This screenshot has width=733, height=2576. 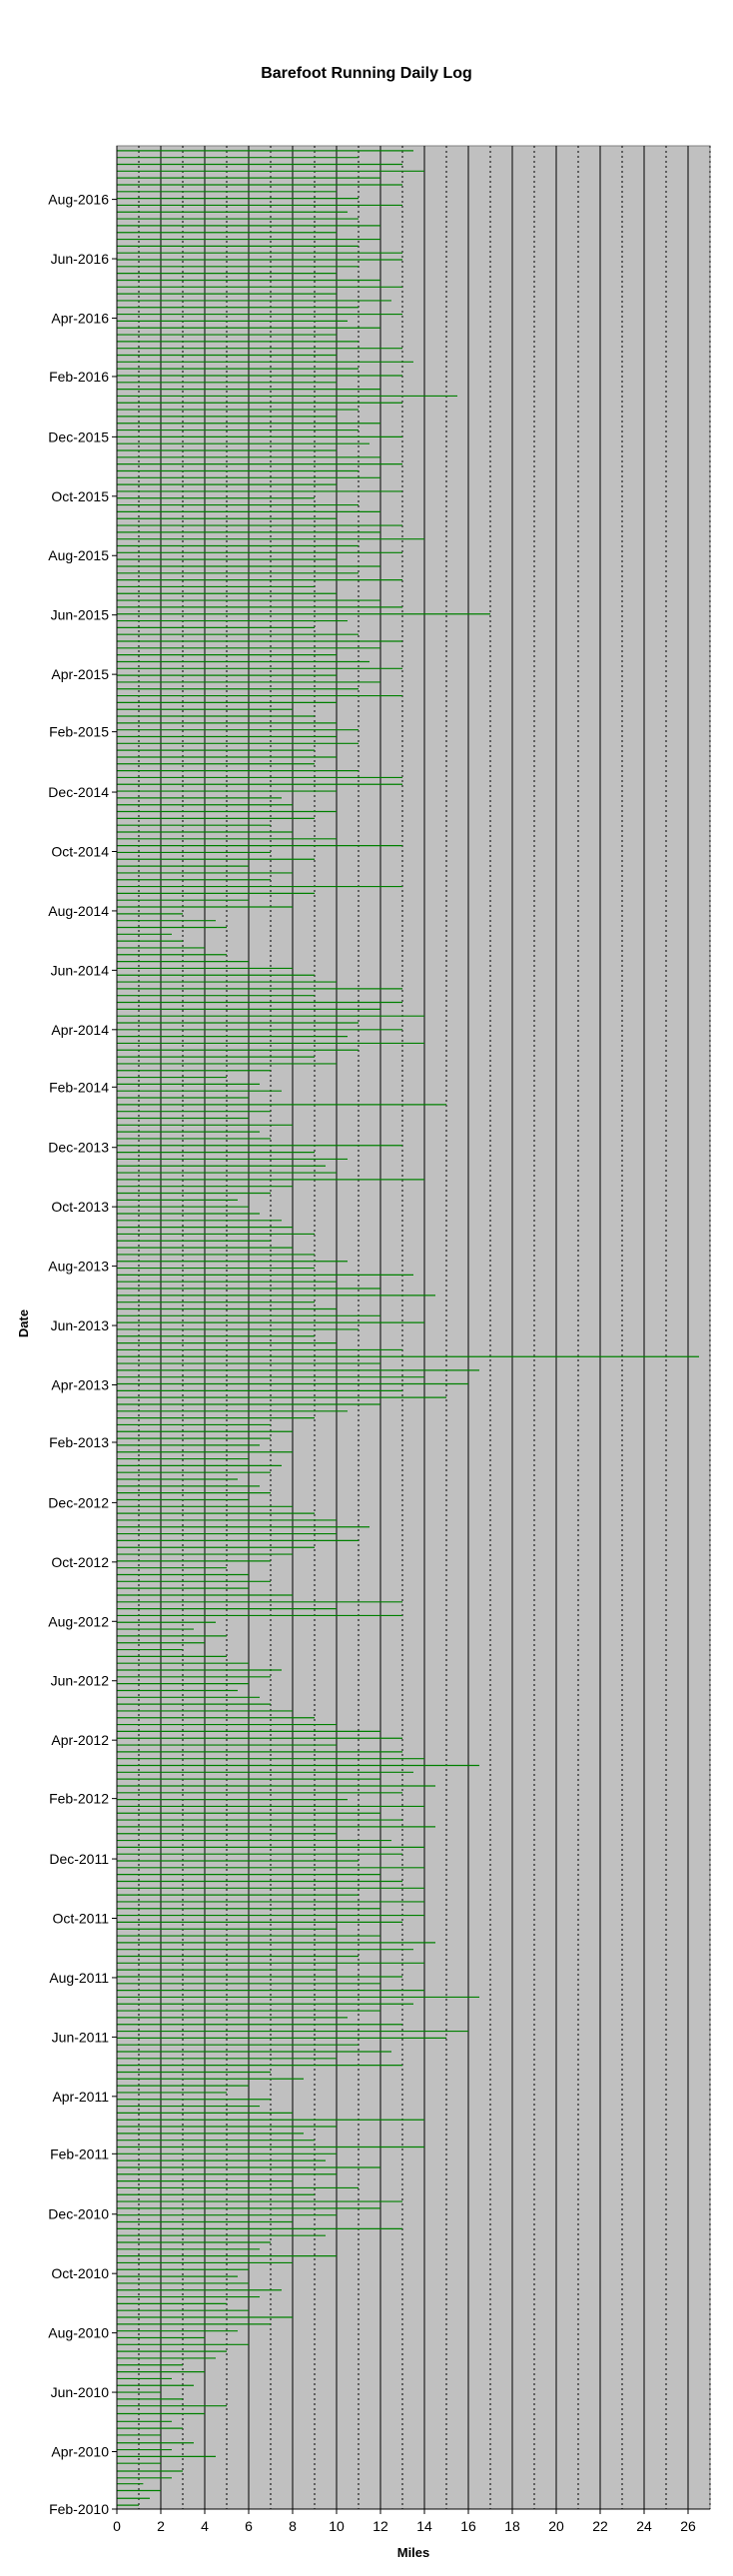 What do you see at coordinates (80, 2452) in the screenshot?
I see `y-tick-label: Apr-2010` at bounding box center [80, 2452].